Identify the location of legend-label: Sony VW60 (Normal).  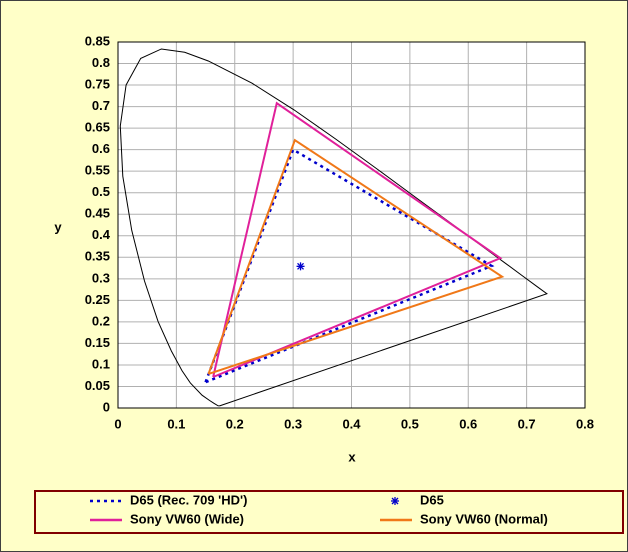
(484, 518).